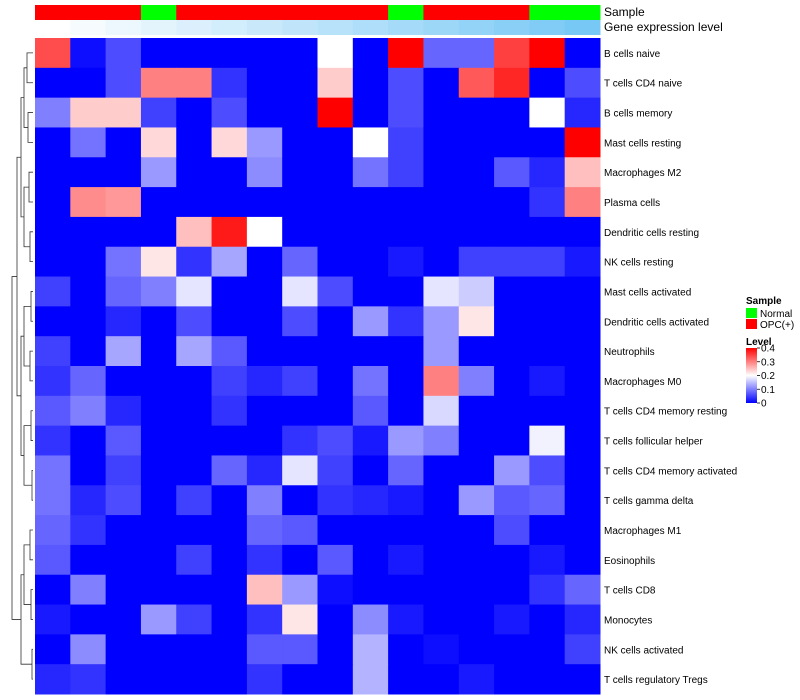 This screenshot has width=800, height=700. I want to click on level-tick-label: 0, so click(764, 404).